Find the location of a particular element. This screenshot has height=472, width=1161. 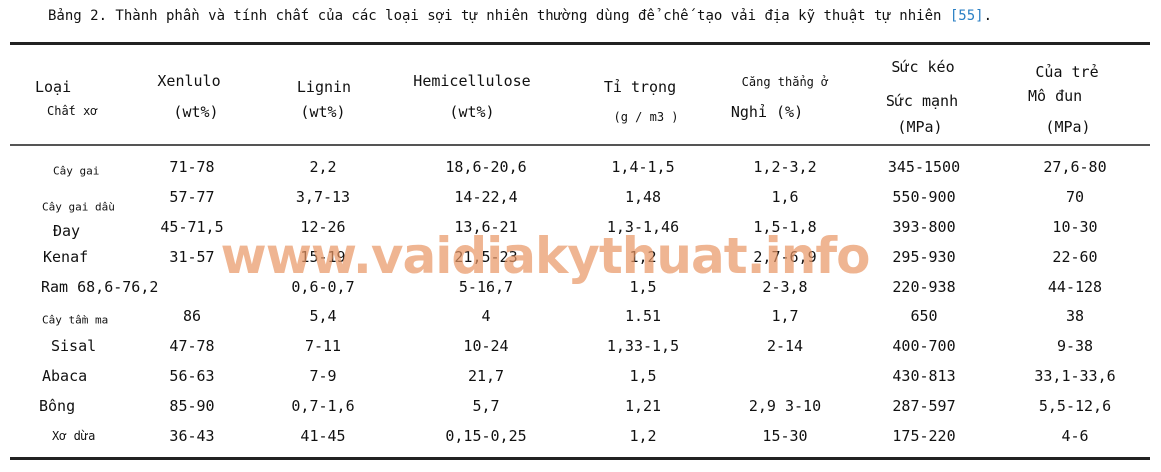

header-modulus-sub: Mô đun is located at coordinates (1055, 96).